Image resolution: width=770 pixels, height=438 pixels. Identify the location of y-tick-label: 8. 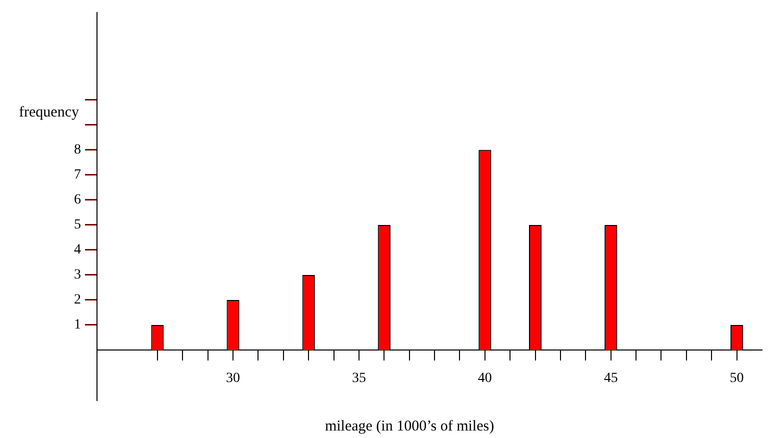
(77, 150).